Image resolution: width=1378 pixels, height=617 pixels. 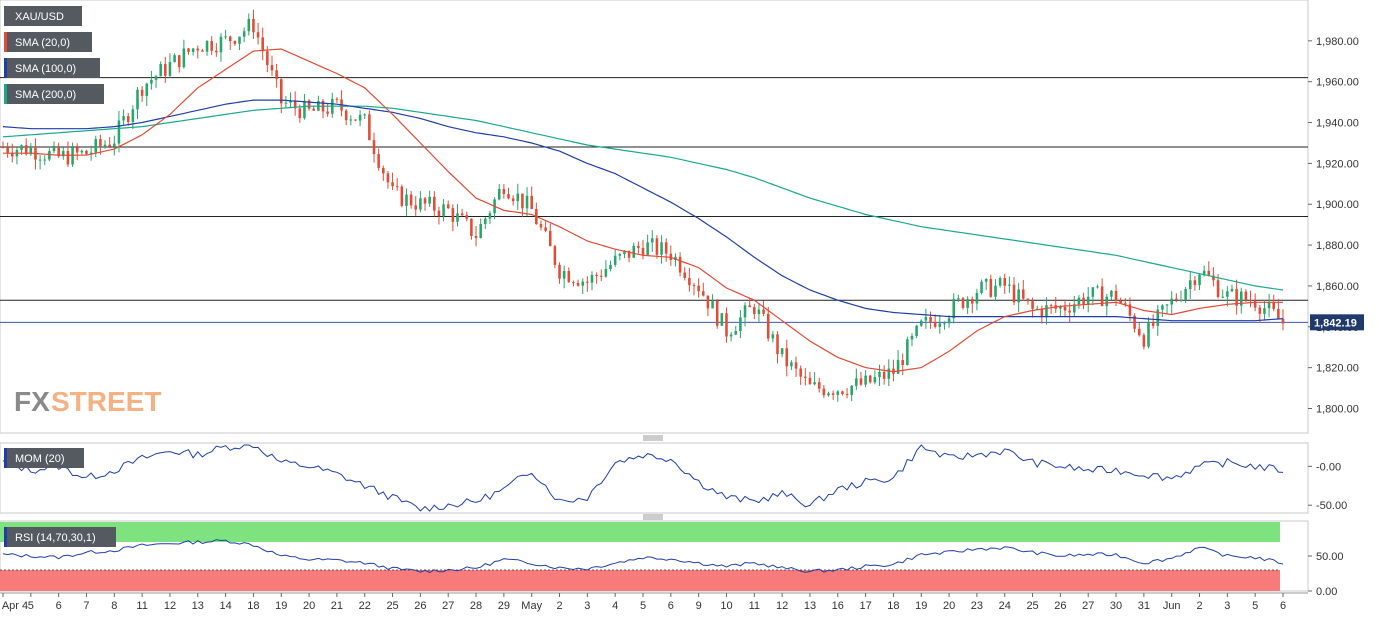 I want to click on rsi-panel: 50.00 0.00 RSI (14,70,30,1), so click(x=672, y=559).